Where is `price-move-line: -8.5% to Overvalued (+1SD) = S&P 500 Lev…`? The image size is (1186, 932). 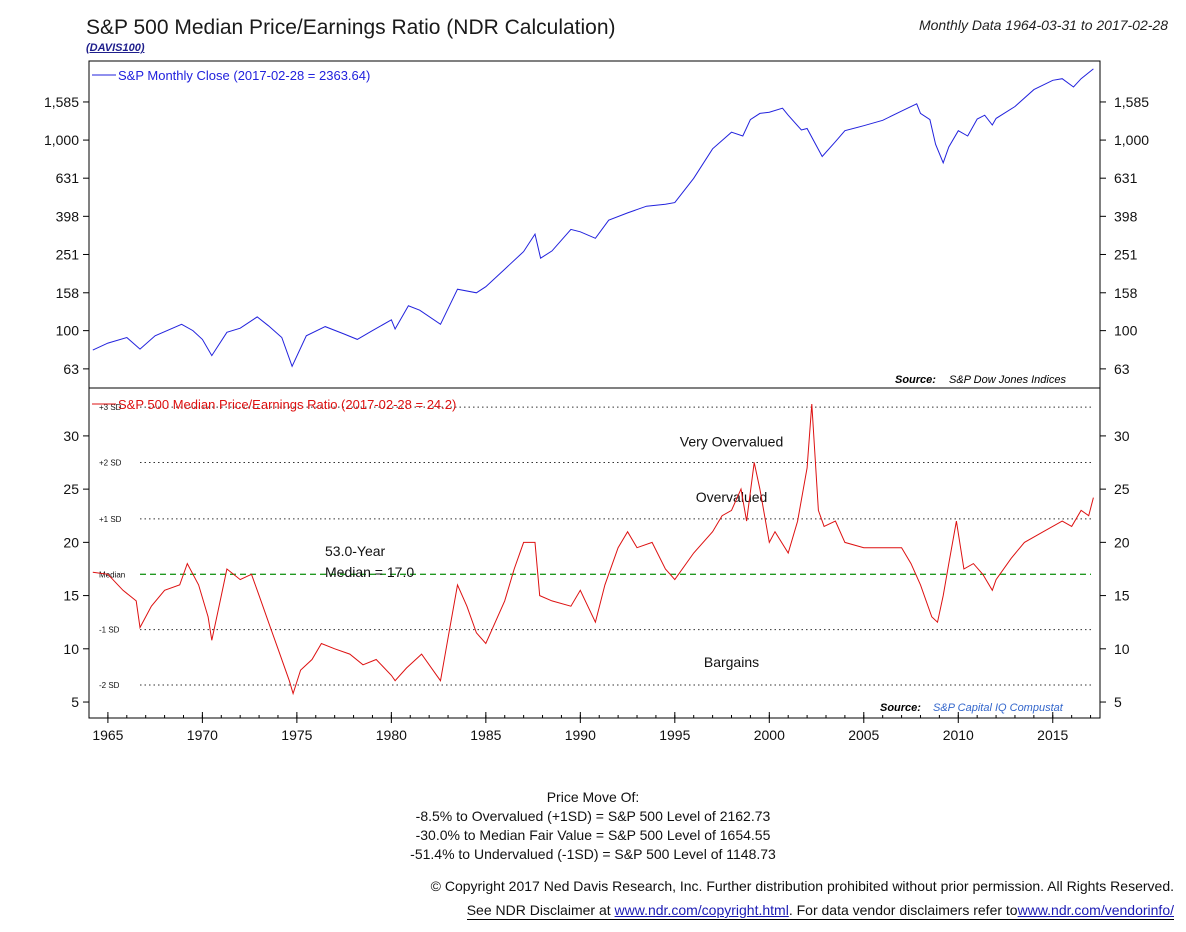
price-move-line: -8.5% to Overvalued (+1SD) = S&P 500 Lev… is located at coordinates (593, 816).